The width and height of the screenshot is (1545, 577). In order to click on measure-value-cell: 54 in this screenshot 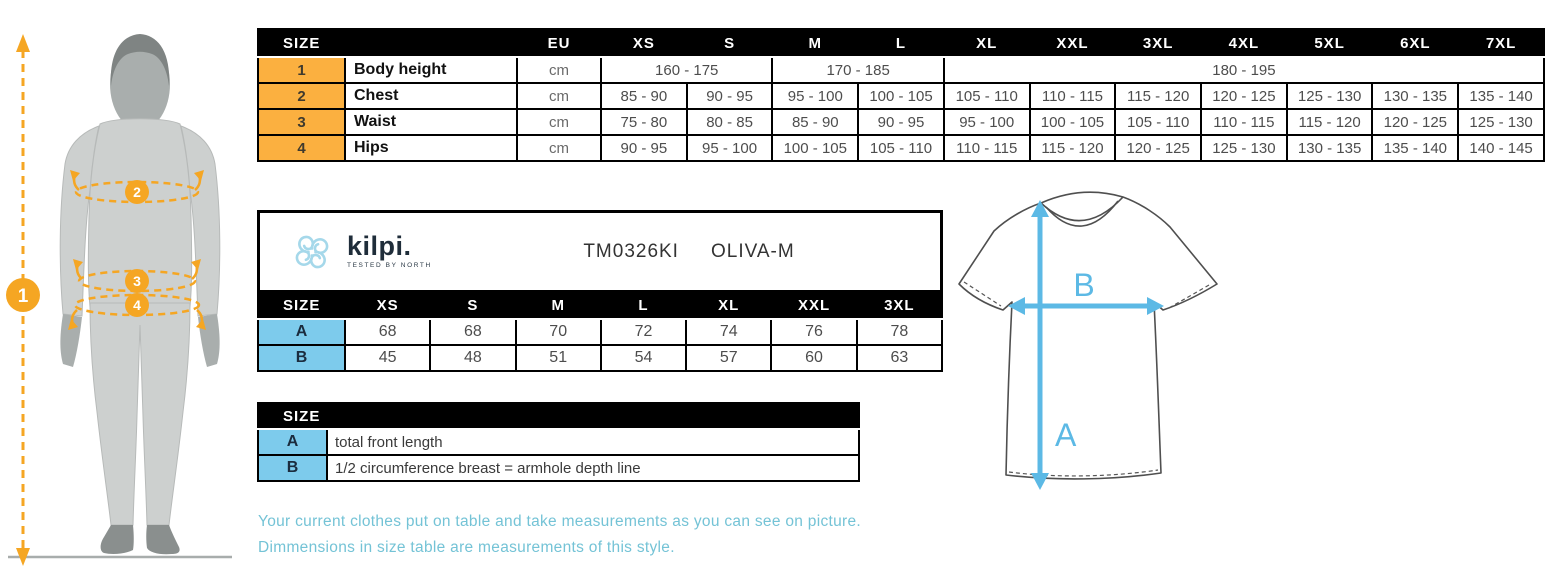, I will do `click(643, 358)`.